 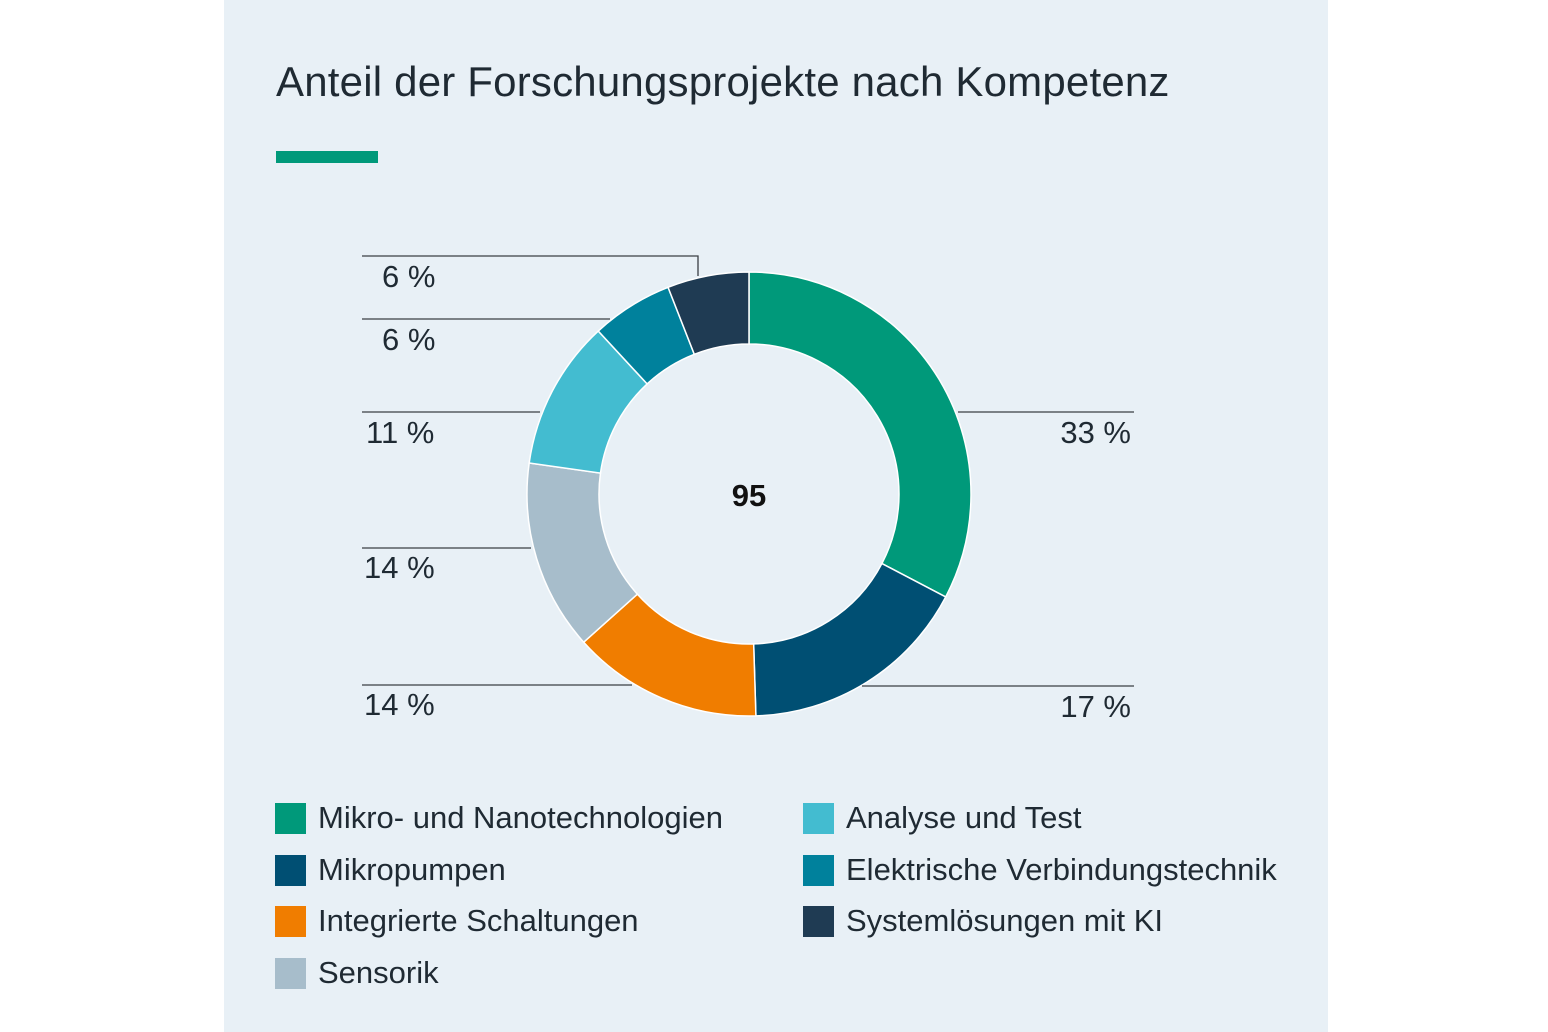 I want to click on legend-label: Elektrische Verbindungstechnik, so click(x=1061, y=869).